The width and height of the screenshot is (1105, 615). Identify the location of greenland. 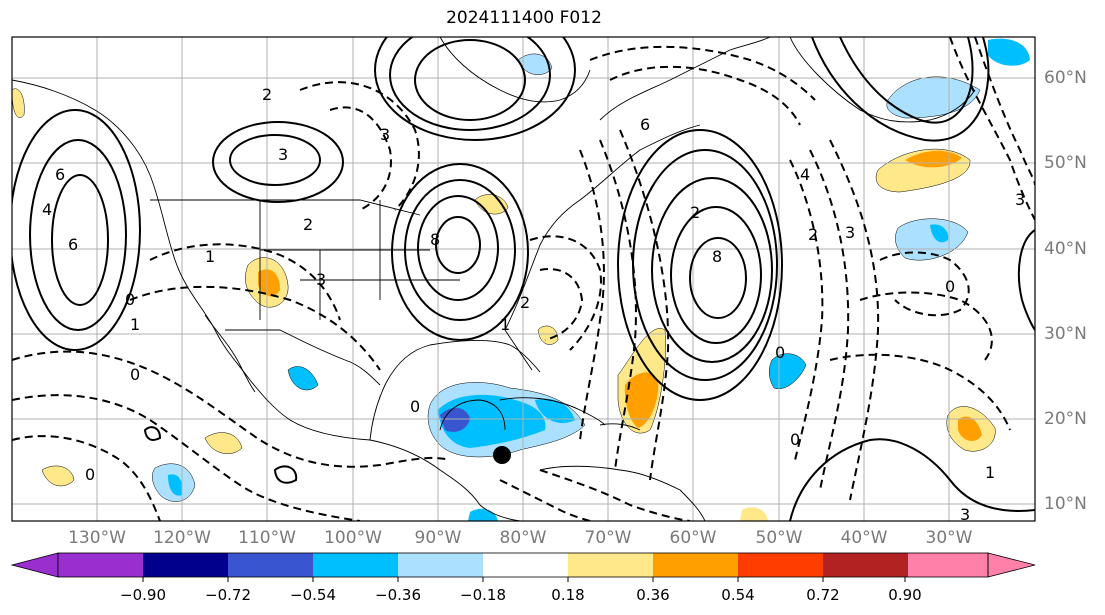
(882, 80).